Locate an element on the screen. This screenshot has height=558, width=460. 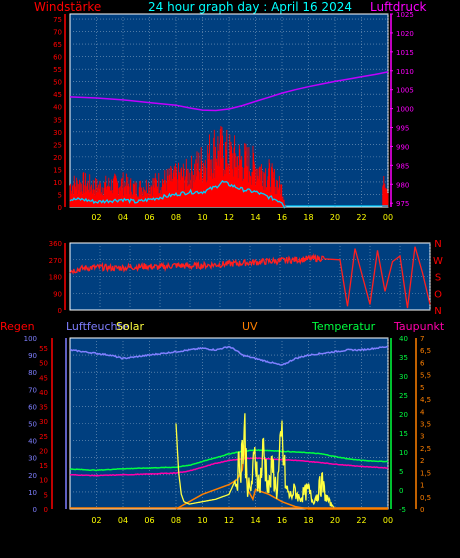
uv-tick-label: 3 is located at coordinates (422, 437).